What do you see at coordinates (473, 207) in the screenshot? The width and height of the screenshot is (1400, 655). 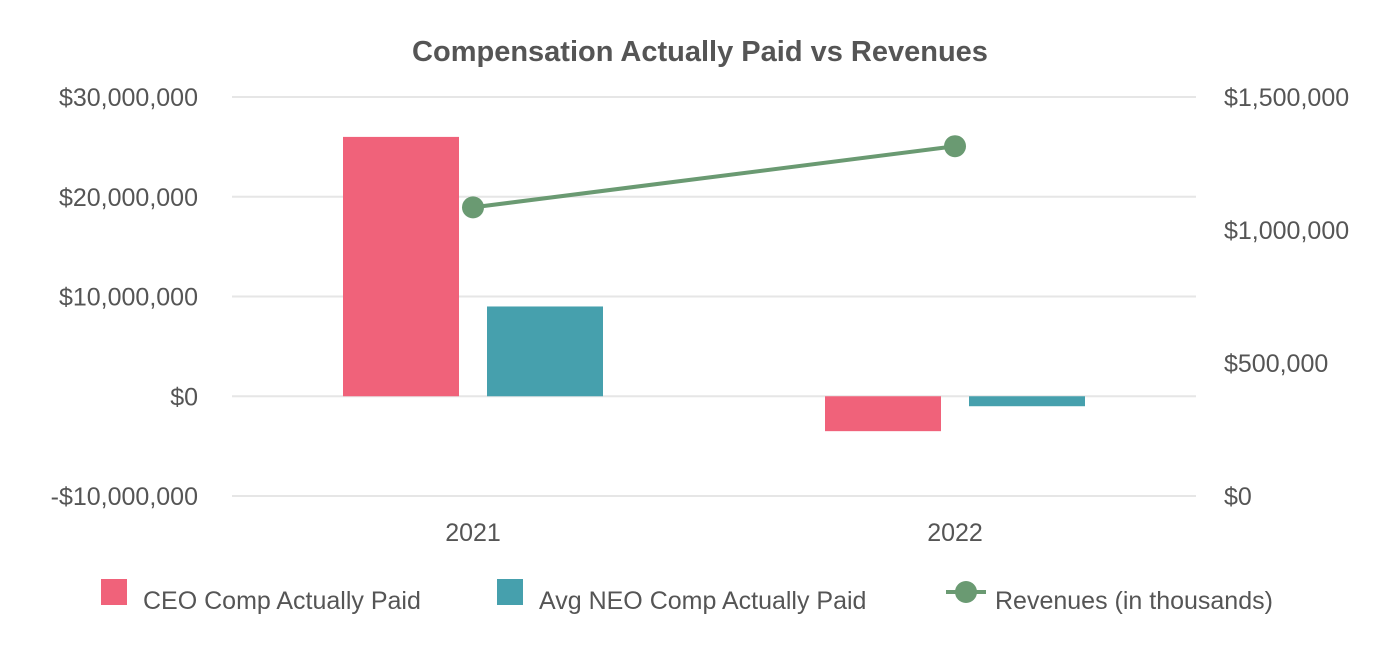 I see `point-revenues-in-thousands-2021` at bounding box center [473, 207].